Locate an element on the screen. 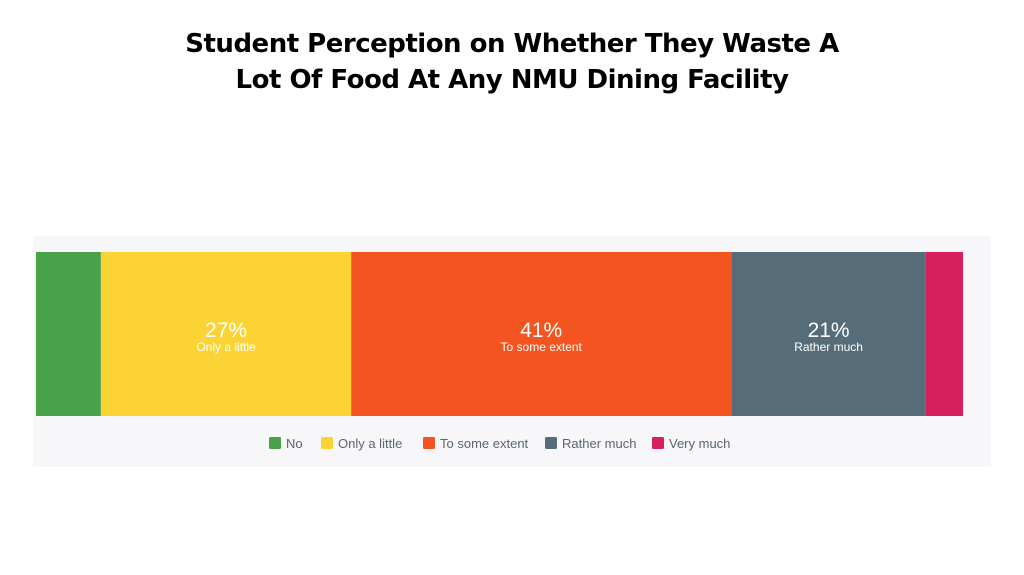 This screenshot has width=1024, height=575. data-label-value-to-some-extent: 41% is located at coordinates (541, 330).